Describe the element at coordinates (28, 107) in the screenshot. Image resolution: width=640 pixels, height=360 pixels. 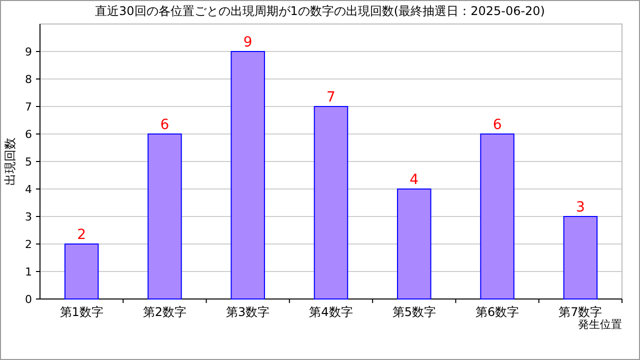
I see `y-tick-label: 7` at that location.